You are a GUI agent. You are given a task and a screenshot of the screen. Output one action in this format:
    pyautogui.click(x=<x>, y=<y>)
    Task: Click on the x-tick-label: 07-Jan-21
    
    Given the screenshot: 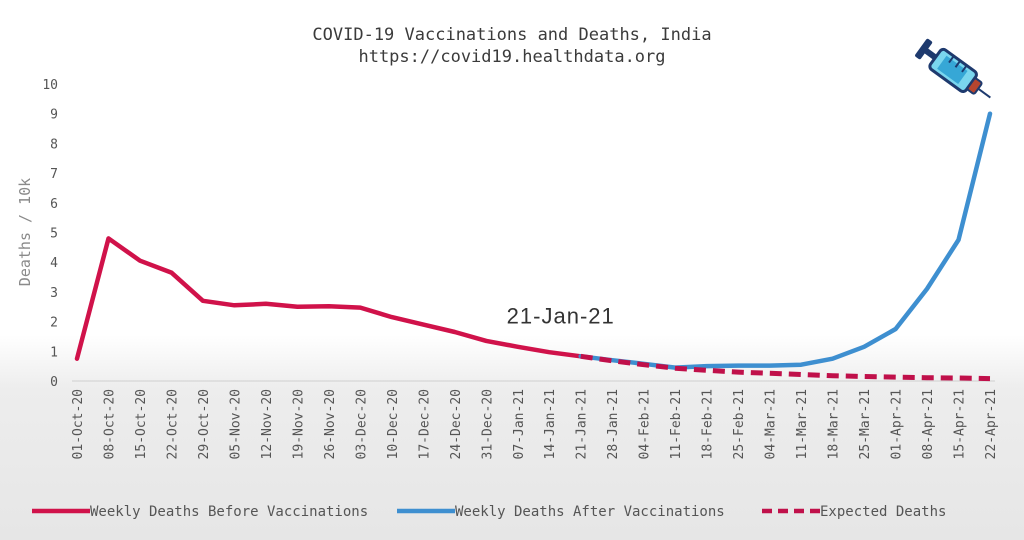 What is the action you would take?
    pyautogui.click(x=519, y=424)
    